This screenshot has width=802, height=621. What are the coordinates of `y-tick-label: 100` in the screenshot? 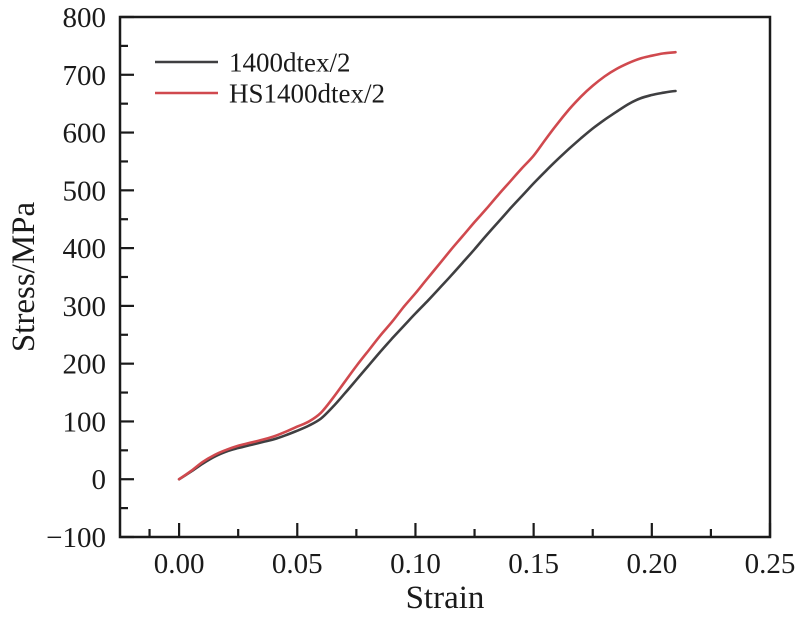 It's located at (85, 422).